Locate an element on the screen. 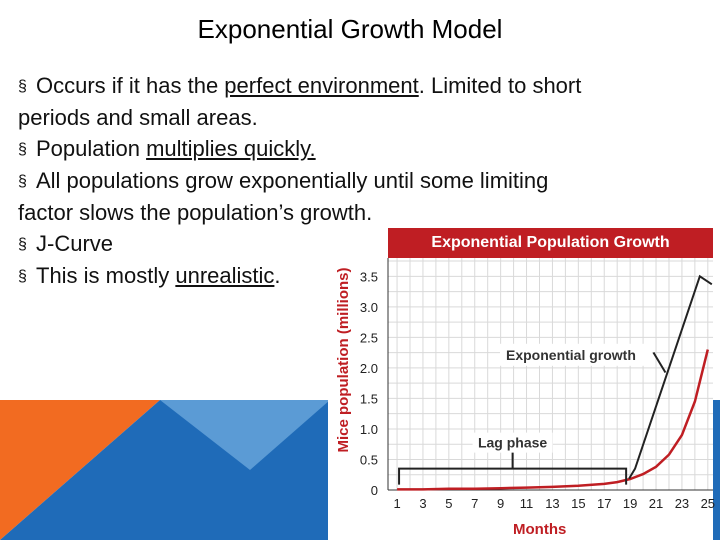 Image resolution: width=720 pixels, height=540 pixels. y-tick-label: 3.0 is located at coordinates (369, 307).